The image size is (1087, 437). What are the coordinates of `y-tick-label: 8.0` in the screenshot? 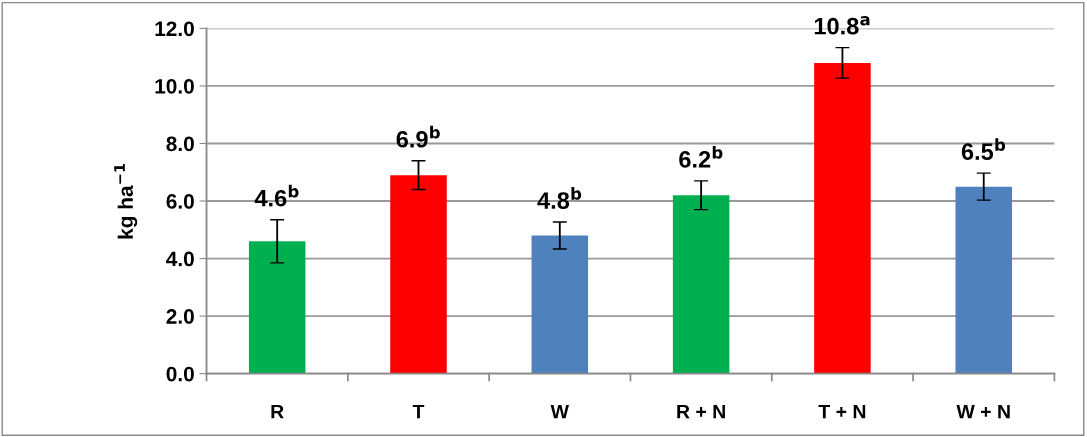 It's located at (180, 144).